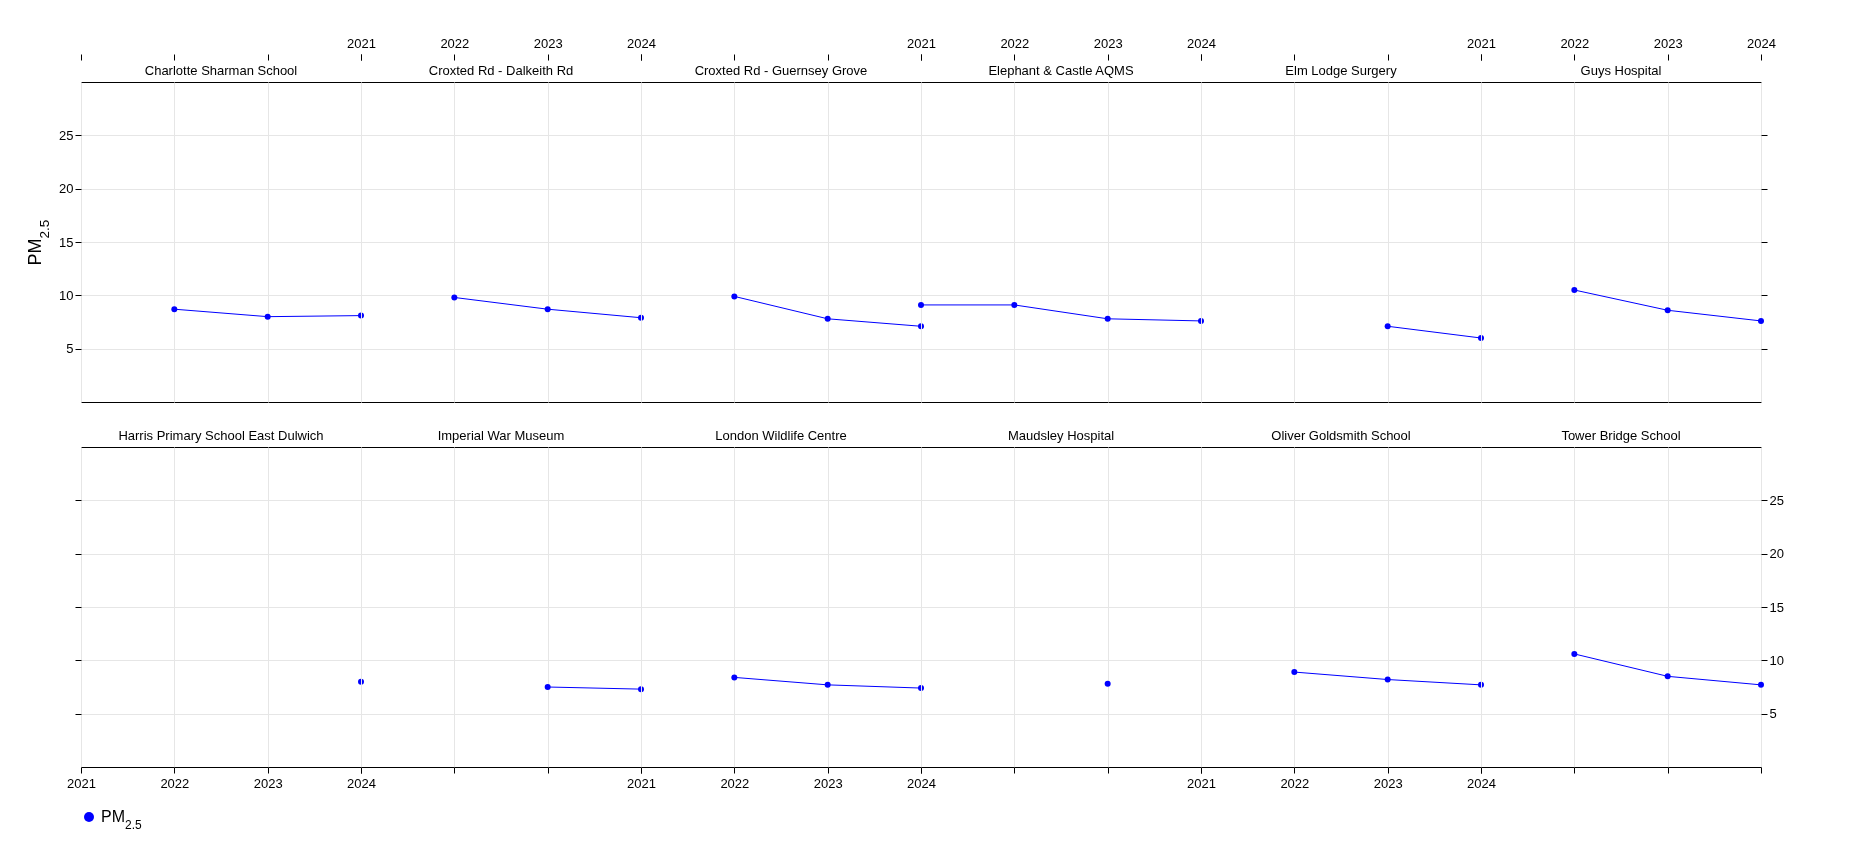  I want to click on chart-title: Guys Hospital, so click(1621, 70).